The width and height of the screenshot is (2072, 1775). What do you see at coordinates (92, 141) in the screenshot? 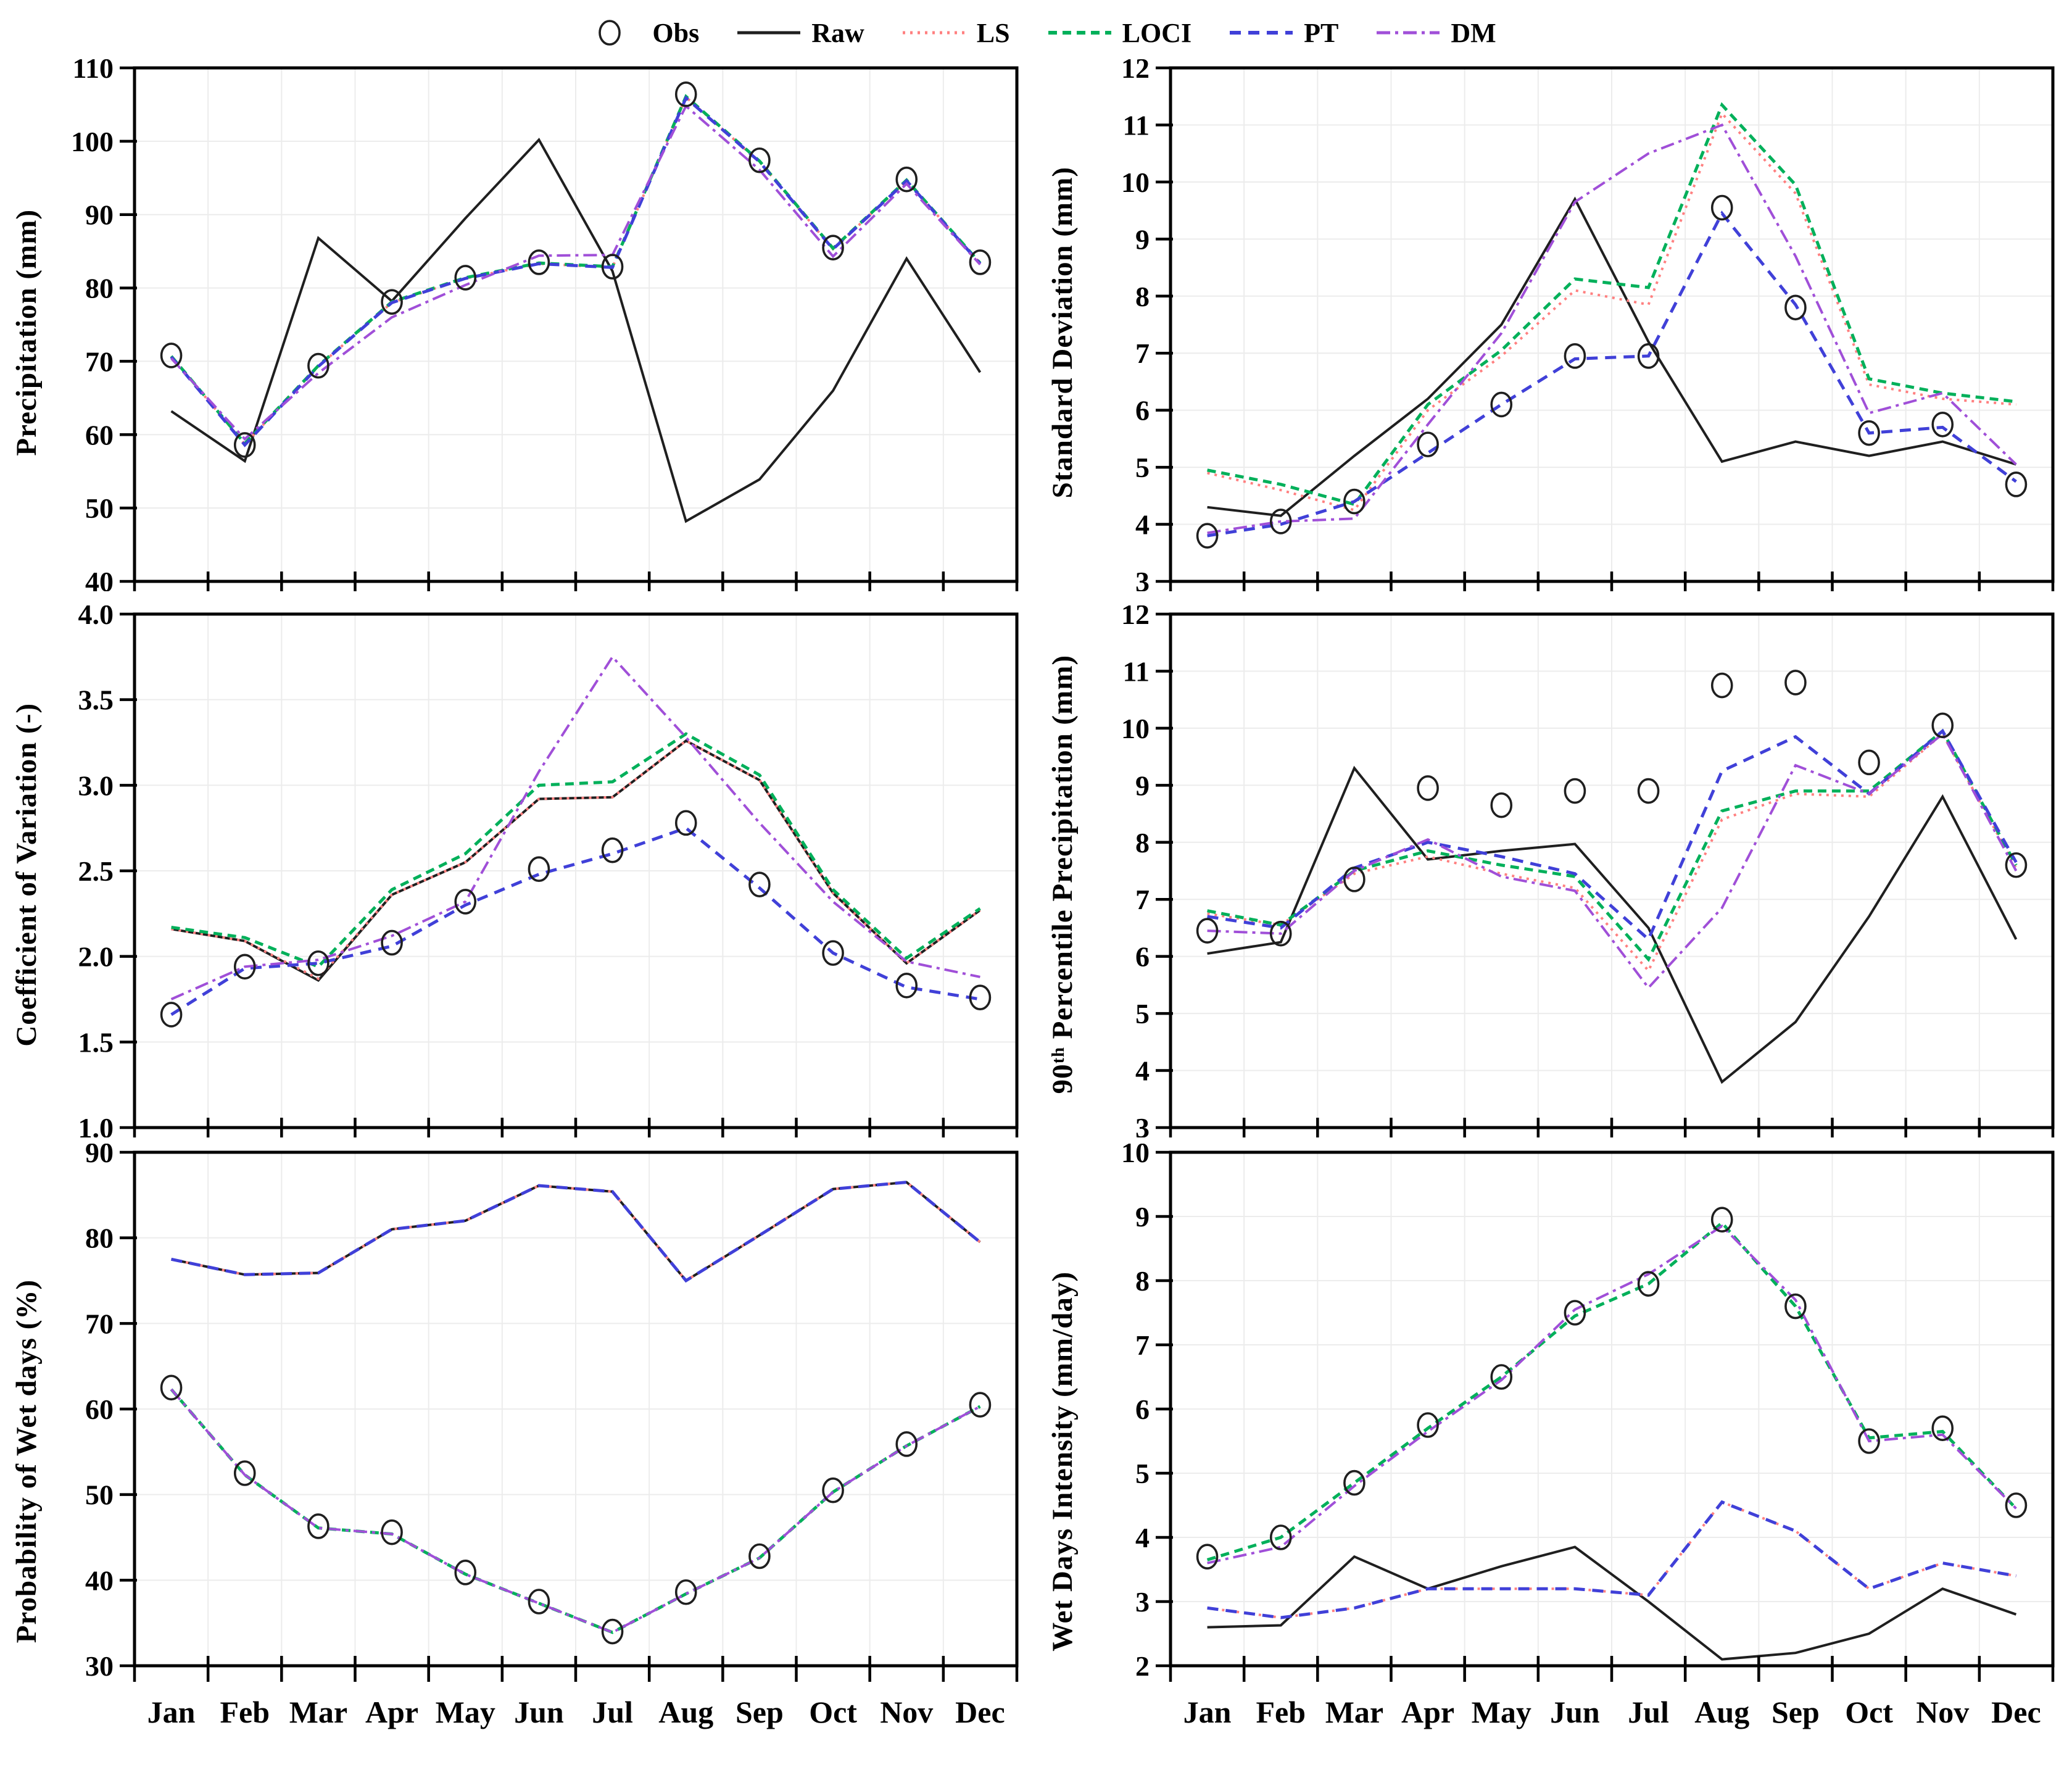
I see `svg-text: 100` at bounding box center [92, 141].